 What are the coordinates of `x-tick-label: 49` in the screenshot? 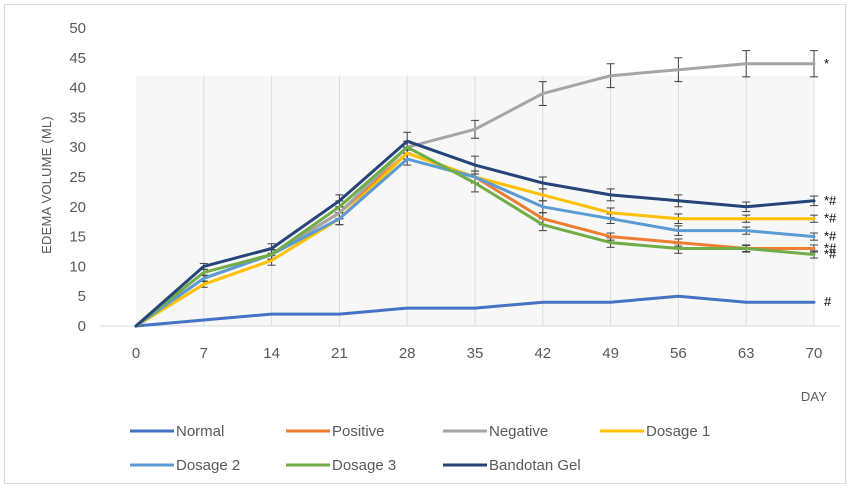 It's located at (610, 353).